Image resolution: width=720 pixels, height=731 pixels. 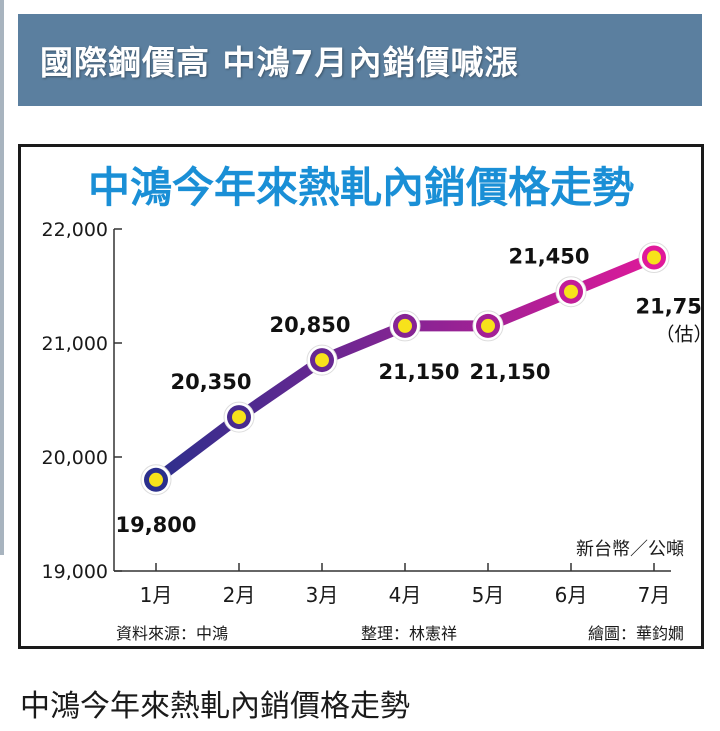 I want to click on header-title: 國際鋼價高 中鴻7月內銷價喊漲, so click(x=279, y=62).